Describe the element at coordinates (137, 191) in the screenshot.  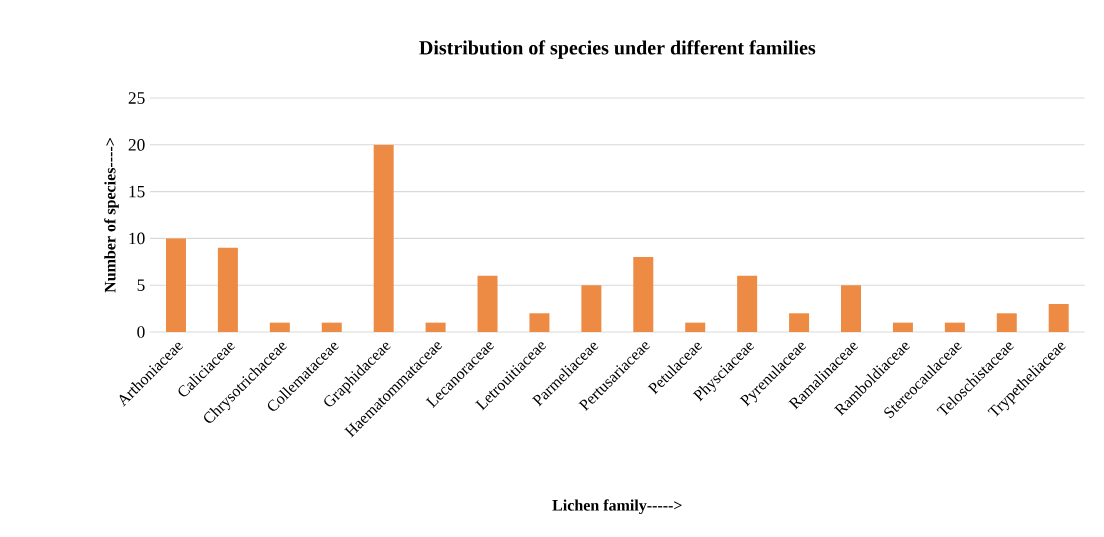
I see `y-tick-label: 15` at that location.